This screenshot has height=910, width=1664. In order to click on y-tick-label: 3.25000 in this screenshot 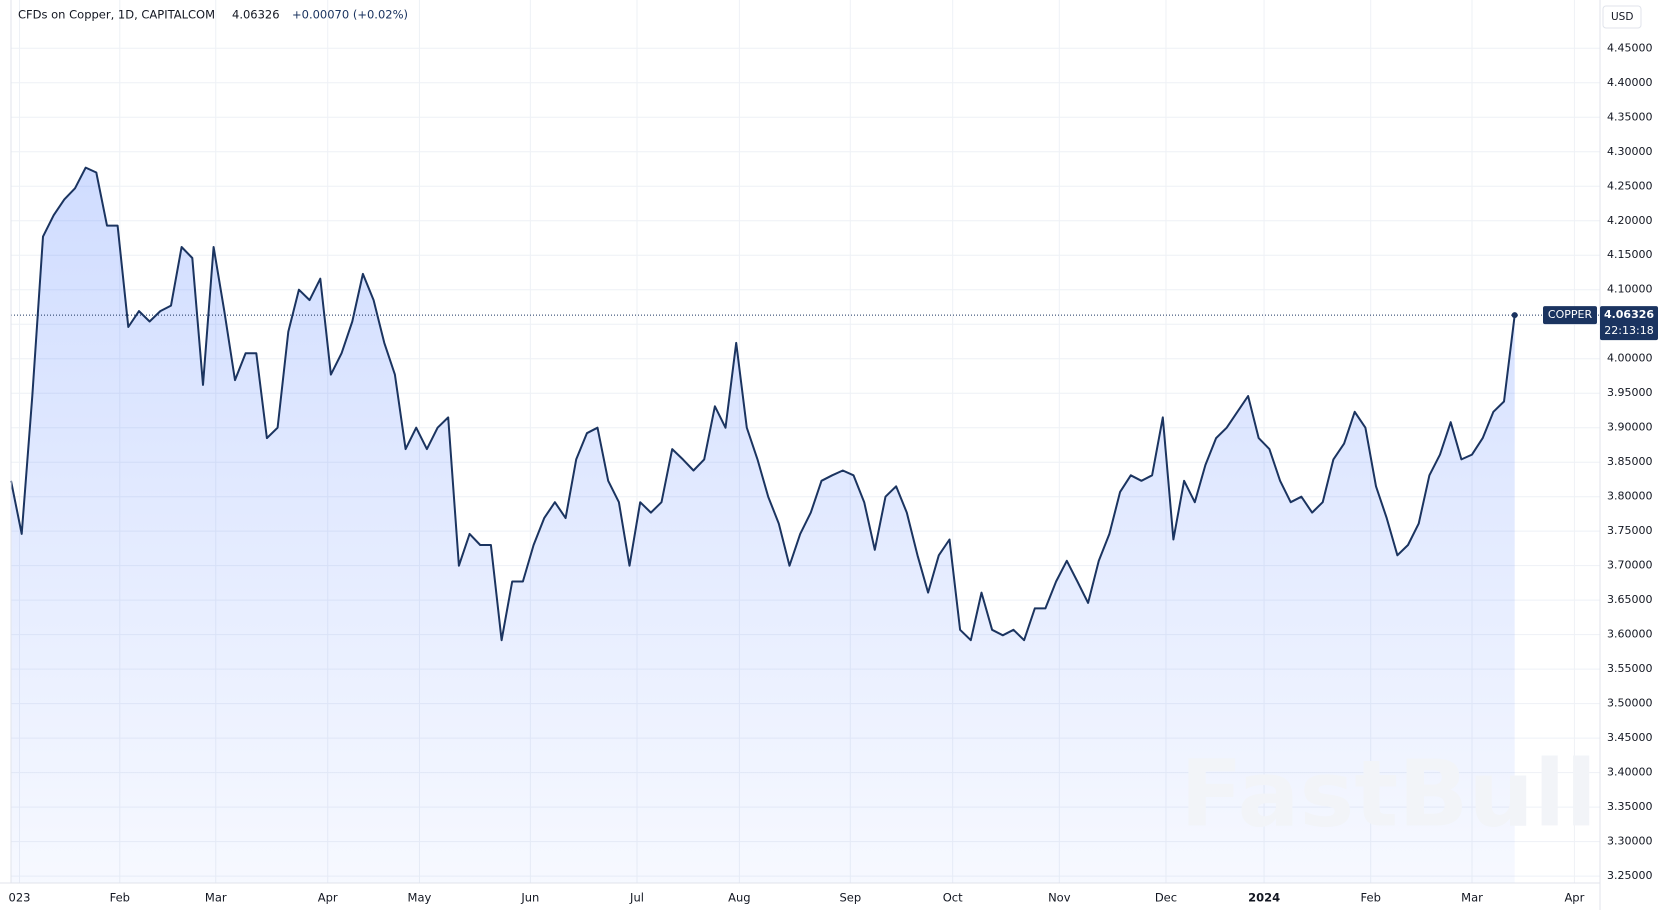, I will do `click(1630, 875)`.